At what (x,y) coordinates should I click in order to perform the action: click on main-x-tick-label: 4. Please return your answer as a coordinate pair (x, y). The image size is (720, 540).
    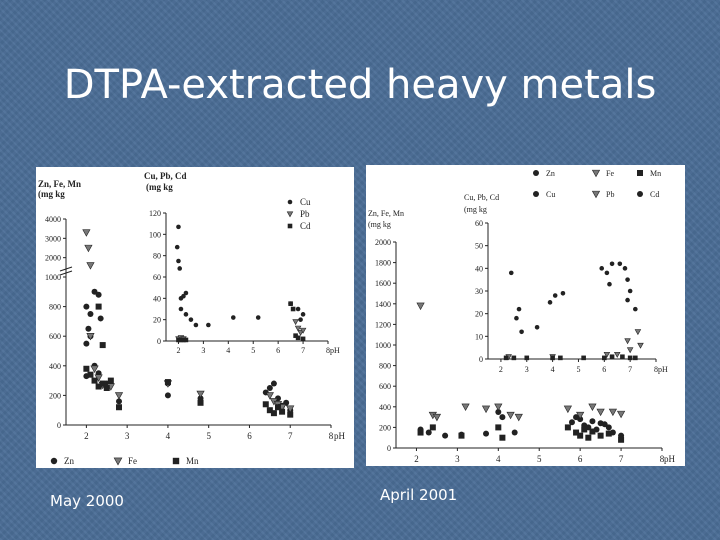
    Looking at the image, I should click on (168, 436).